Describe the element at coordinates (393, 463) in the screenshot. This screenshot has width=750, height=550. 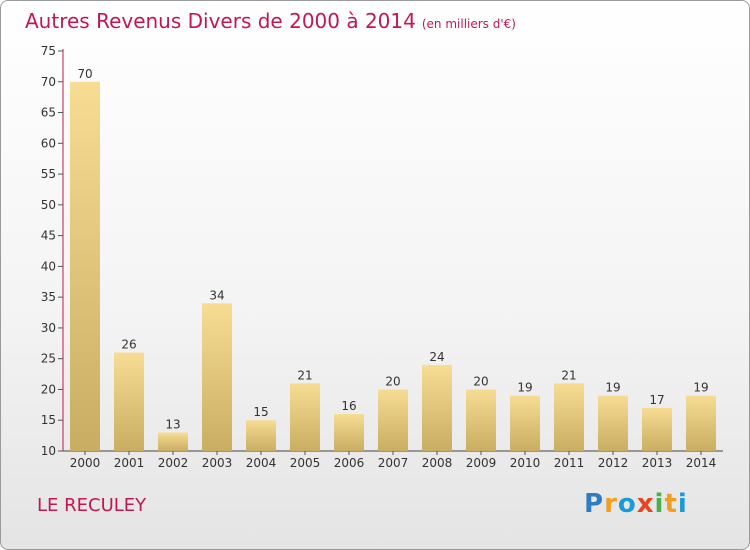
I see `x-tick-label: 2007` at that location.